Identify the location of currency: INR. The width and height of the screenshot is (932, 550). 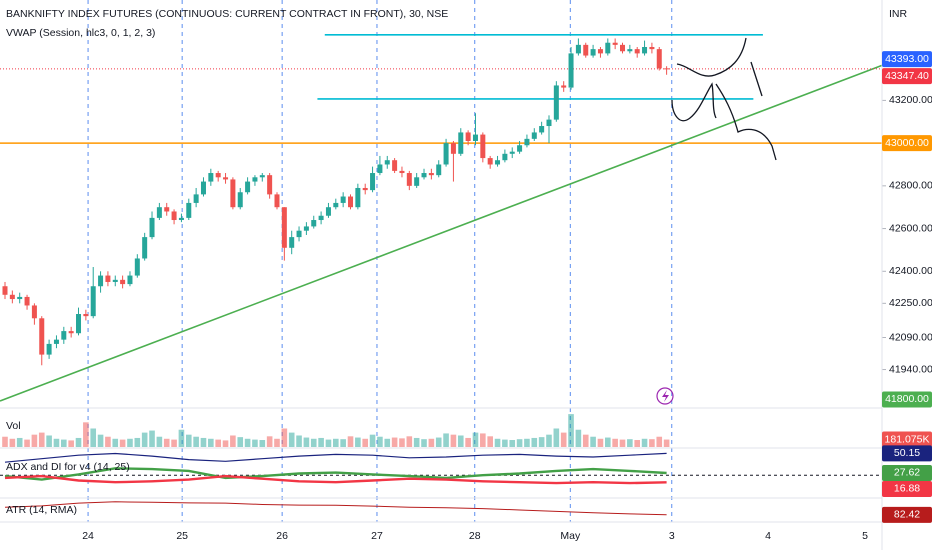
(898, 14).